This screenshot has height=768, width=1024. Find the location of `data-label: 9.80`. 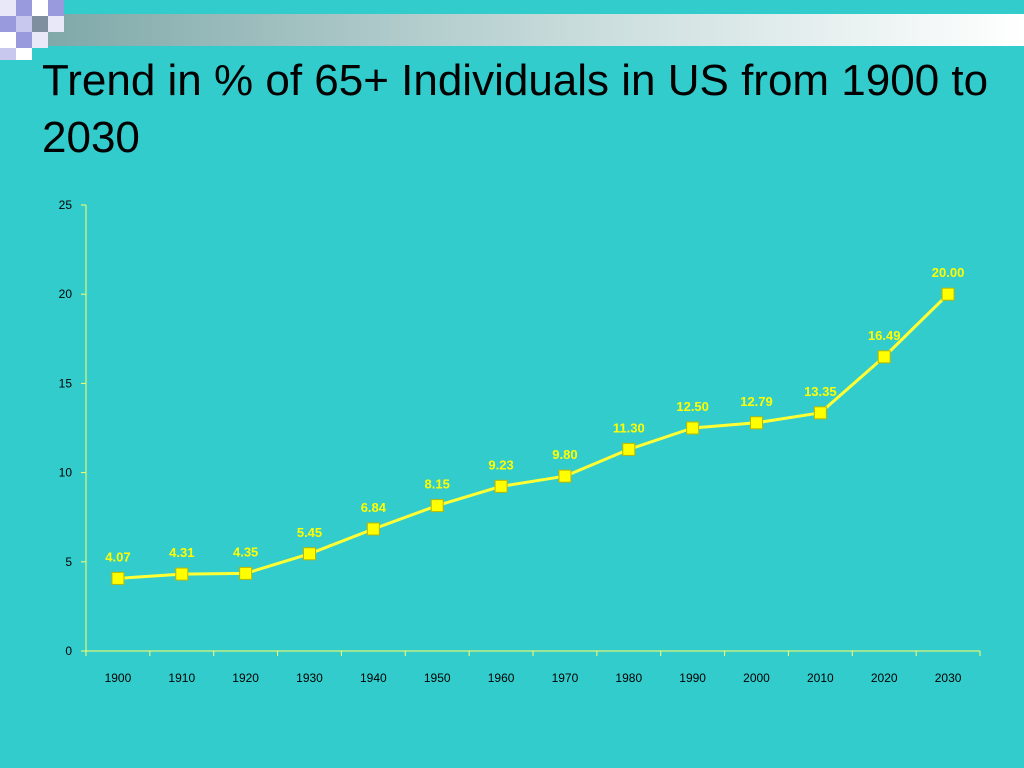

data-label: 9.80 is located at coordinates (564, 454).